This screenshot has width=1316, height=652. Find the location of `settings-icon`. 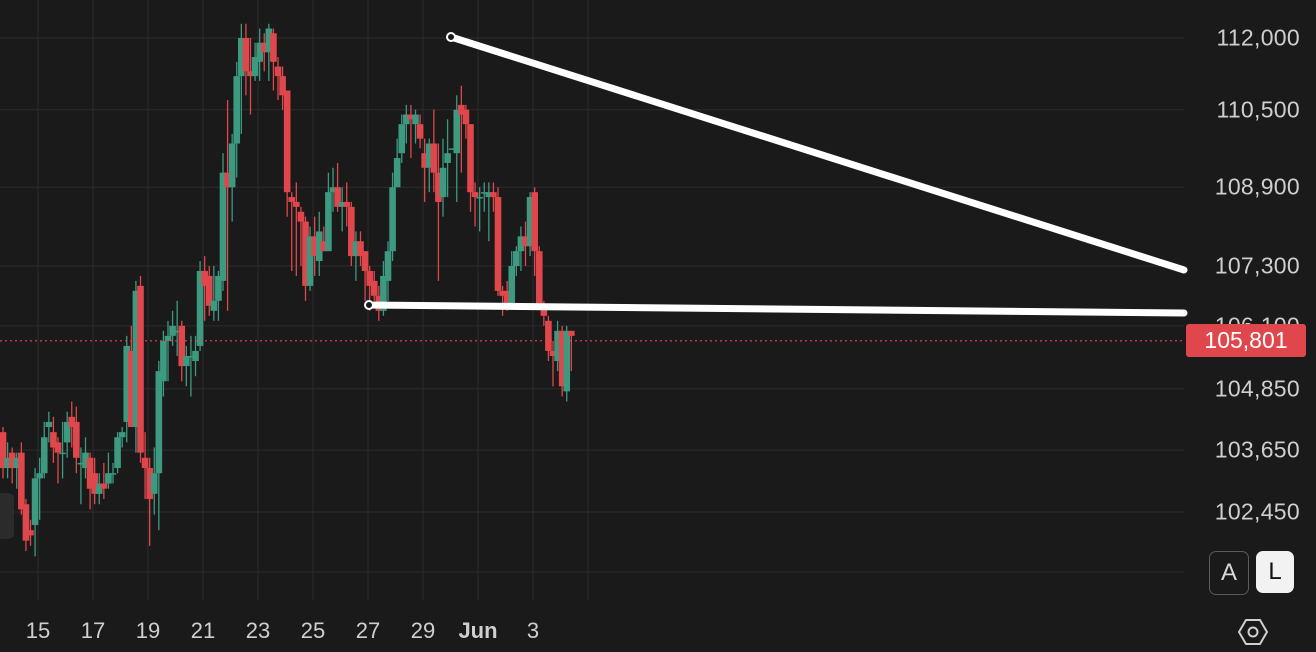

settings-icon is located at coordinates (1253, 632).